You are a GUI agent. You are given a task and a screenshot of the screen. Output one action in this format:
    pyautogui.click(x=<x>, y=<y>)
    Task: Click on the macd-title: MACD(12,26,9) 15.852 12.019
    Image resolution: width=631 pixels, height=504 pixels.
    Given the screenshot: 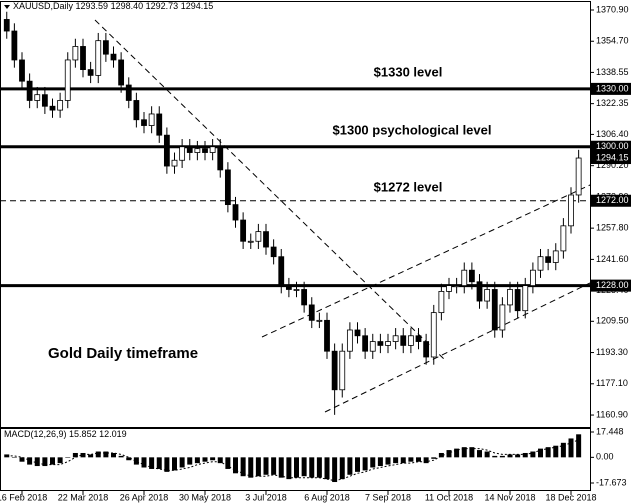 What is the action you would take?
    pyautogui.click(x=65, y=434)
    